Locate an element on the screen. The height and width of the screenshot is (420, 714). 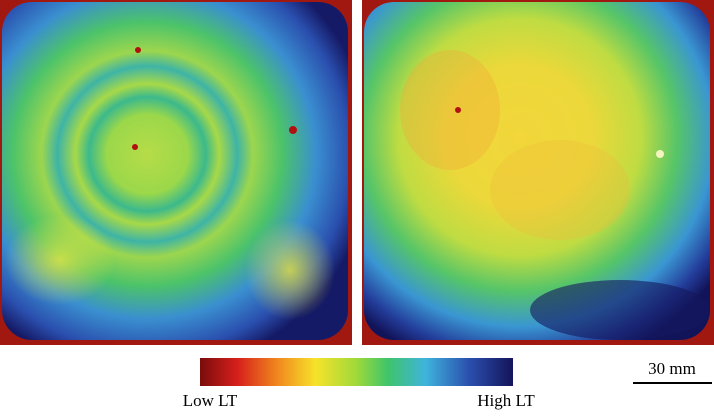
colorbar is located at coordinates (356, 372).